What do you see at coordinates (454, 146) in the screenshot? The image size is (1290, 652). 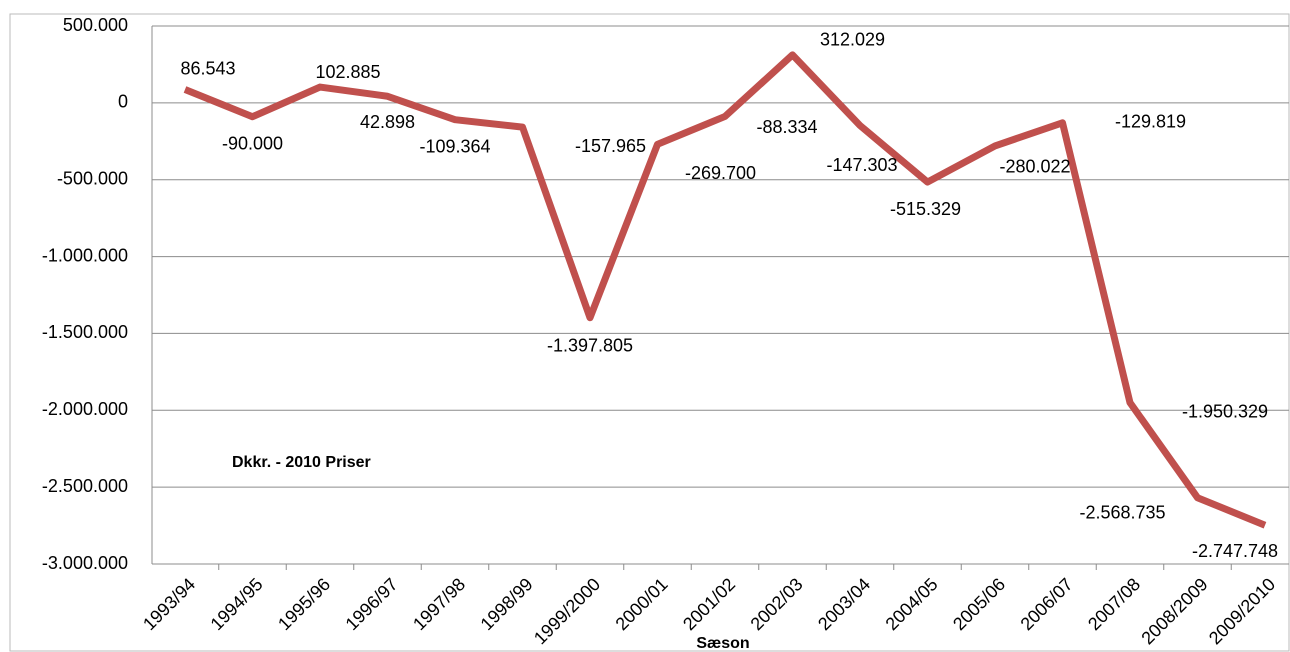 I see `data-label: -109.364` at bounding box center [454, 146].